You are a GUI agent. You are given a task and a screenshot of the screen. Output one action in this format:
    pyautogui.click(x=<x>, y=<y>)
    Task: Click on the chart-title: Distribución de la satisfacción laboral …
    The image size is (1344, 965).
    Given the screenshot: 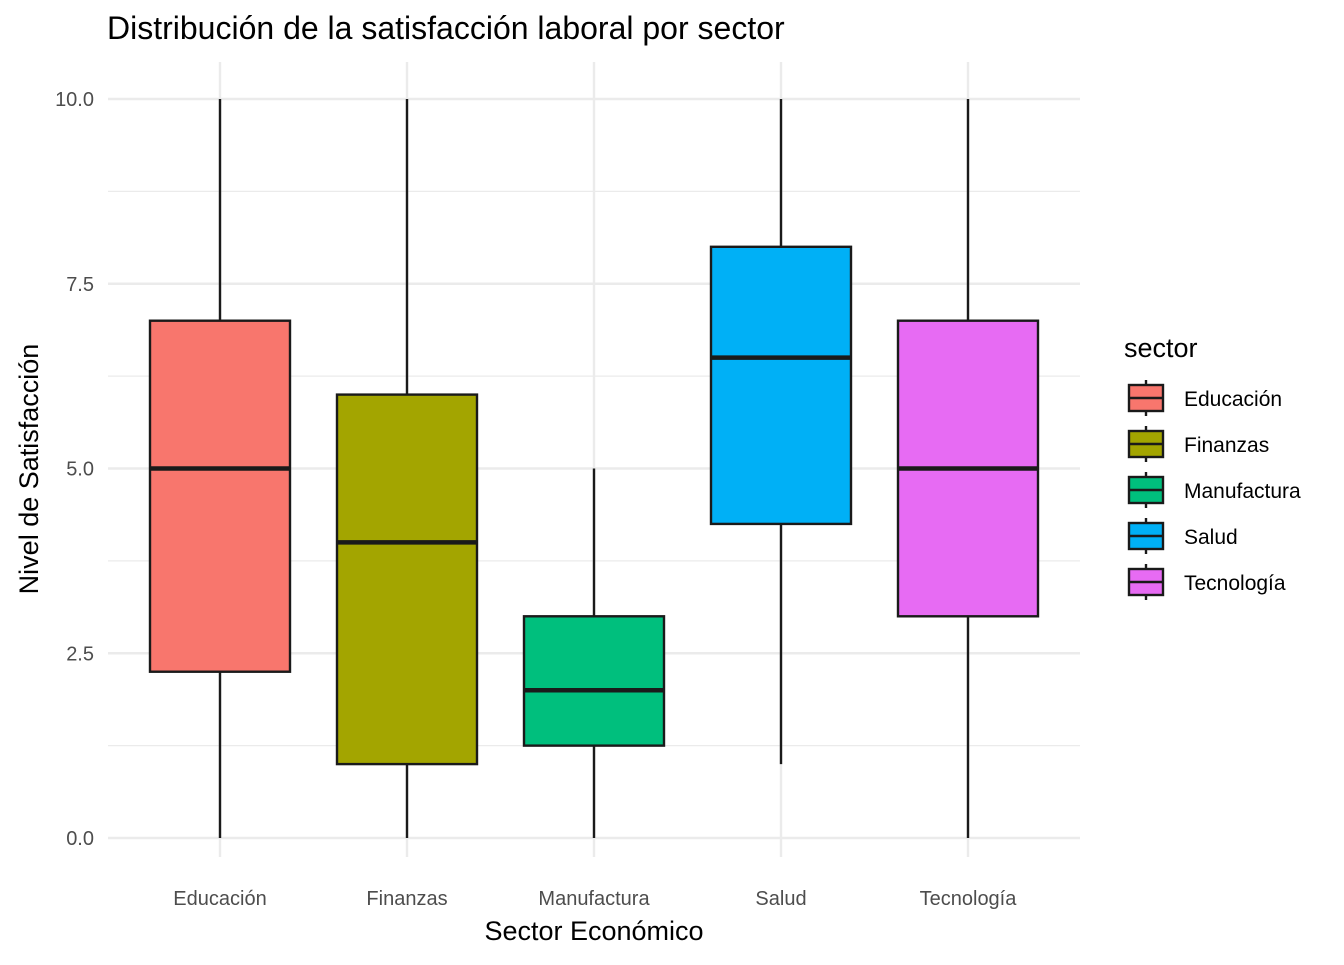 What is the action you would take?
    pyautogui.click(x=446, y=28)
    